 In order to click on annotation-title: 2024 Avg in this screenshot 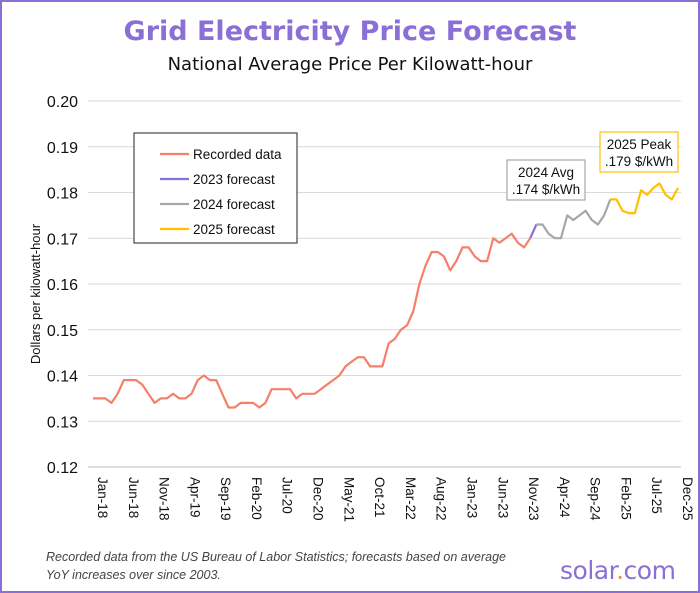, I will do `click(546, 172)`.